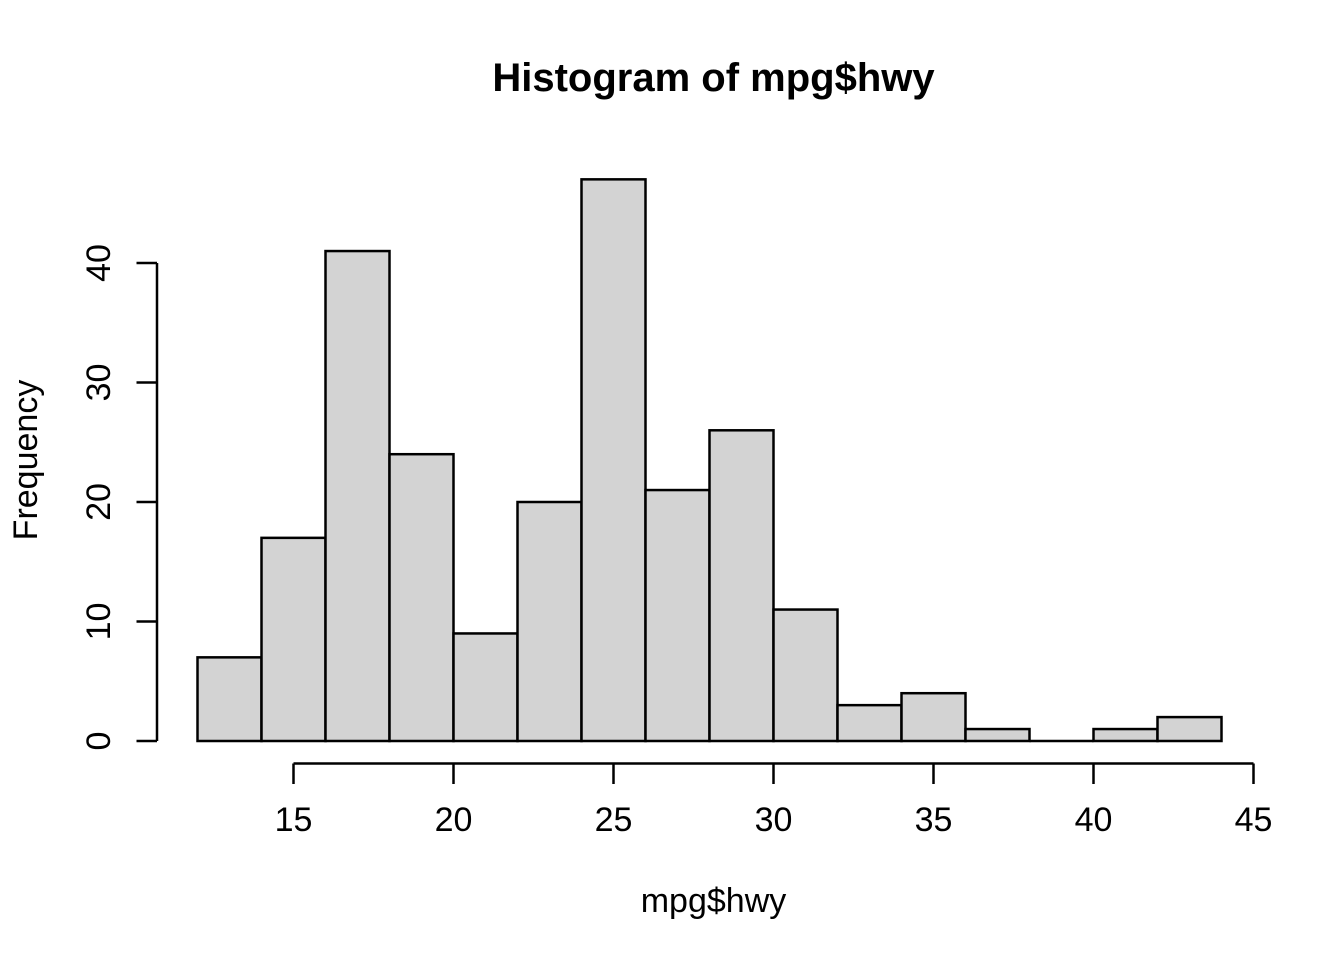  I want to click on y-axis-label: Frequency, so click(26, 460).